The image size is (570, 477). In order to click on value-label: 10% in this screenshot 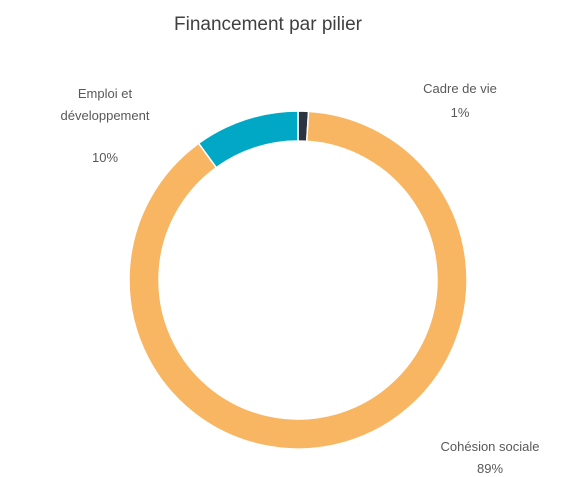, I will do `click(105, 157)`.